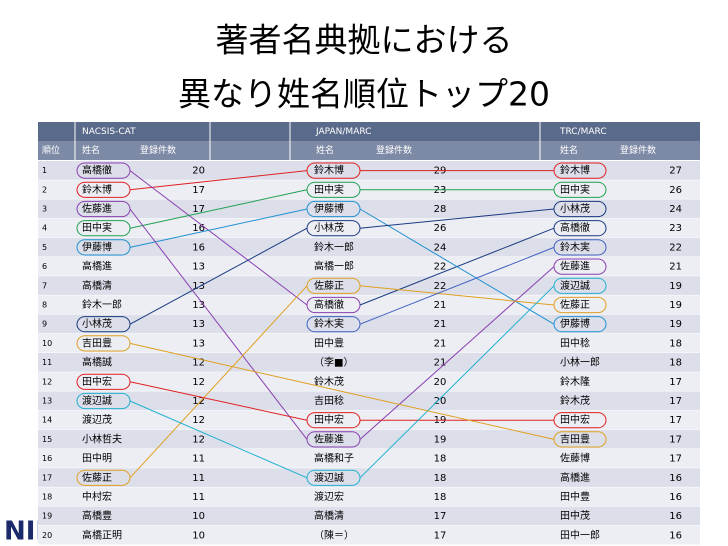 Image resolution: width=728 pixels, height=546 pixels. I want to click on rank: 19, so click(47, 516).